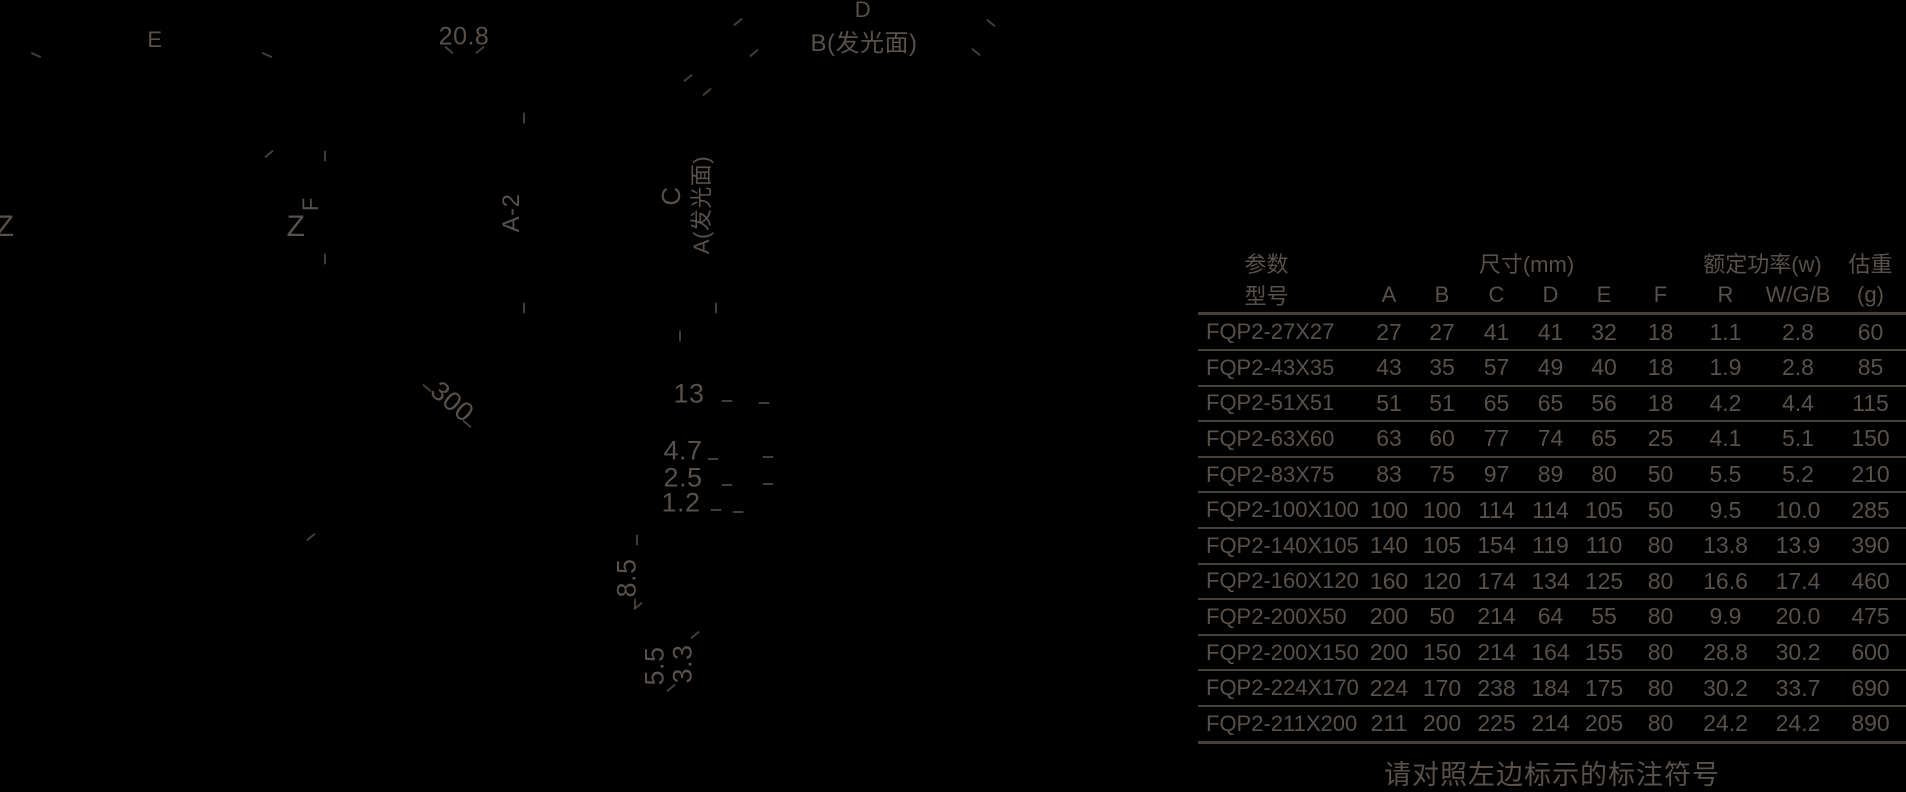  I want to click on value-cell: 5.1, so click(1798, 438).